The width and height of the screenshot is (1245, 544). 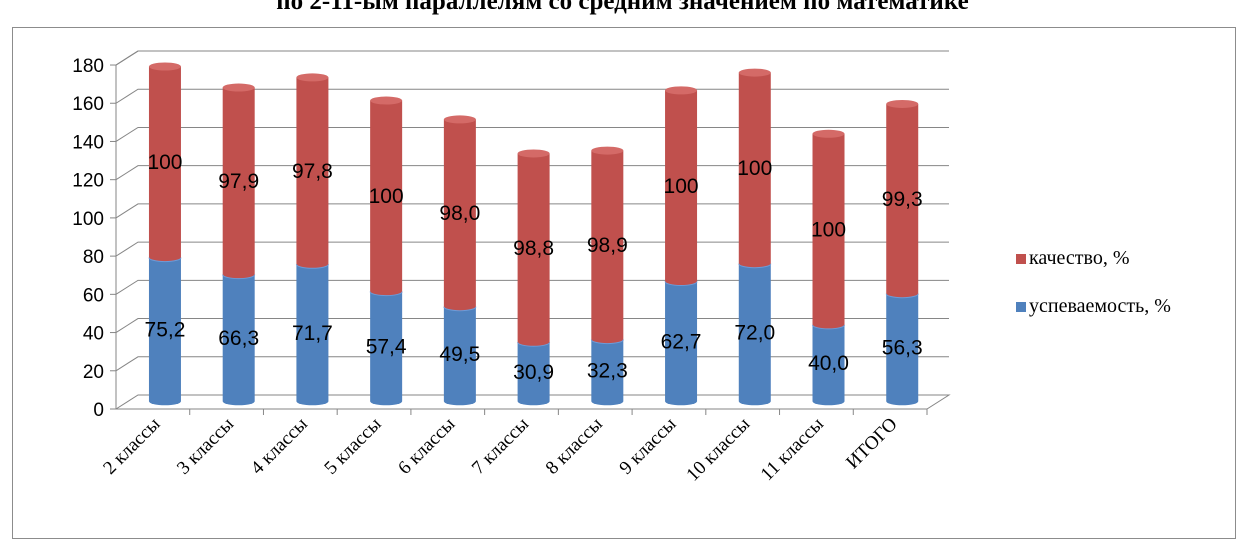 What do you see at coordinates (88, 219) in the screenshot?
I see `y-tick-label: 100` at bounding box center [88, 219].